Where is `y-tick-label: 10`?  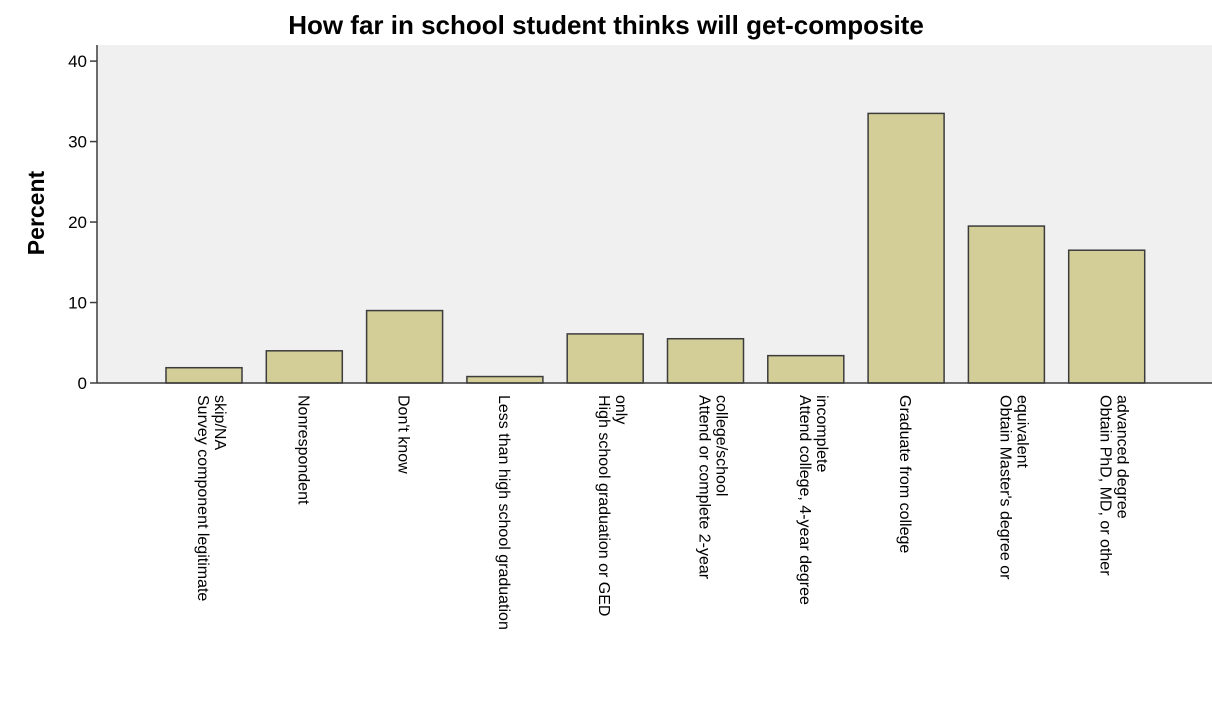
y-tick-label: 10 is located at coordinates (77, 303).